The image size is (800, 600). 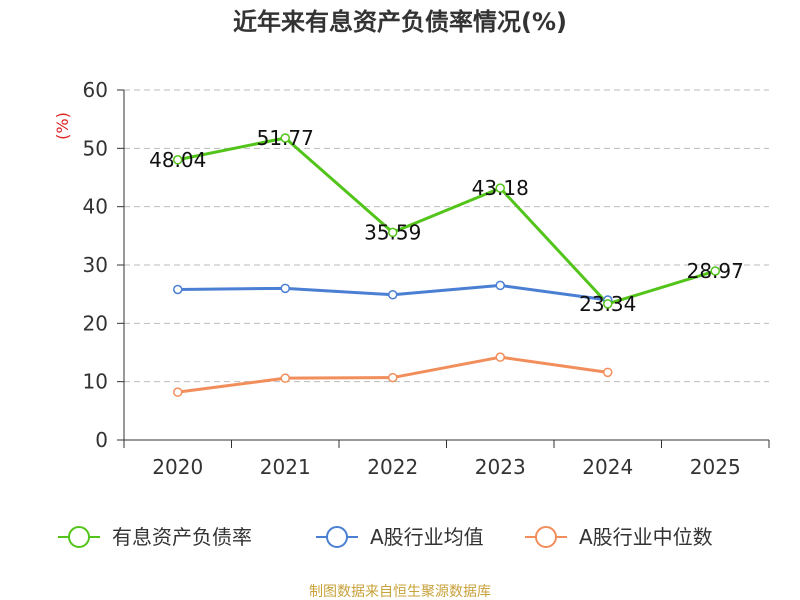 I want to click on x-tick-label: 2025, so click(x=715, y=467).